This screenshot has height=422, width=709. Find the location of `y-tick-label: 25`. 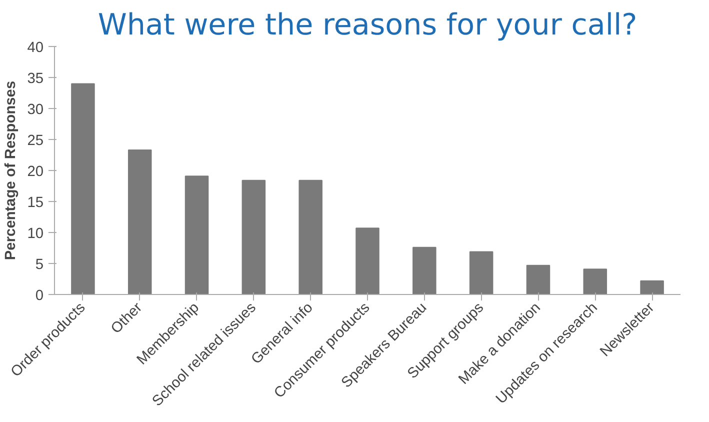

y-tick-label: 25 is located at coordinates (35, 141).